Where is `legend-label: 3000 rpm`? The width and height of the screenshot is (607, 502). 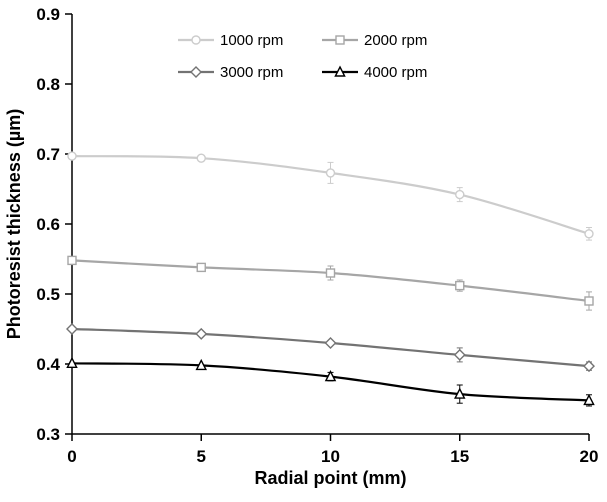
legend-label: 3000 rpm is located at coordinates (251, 72).